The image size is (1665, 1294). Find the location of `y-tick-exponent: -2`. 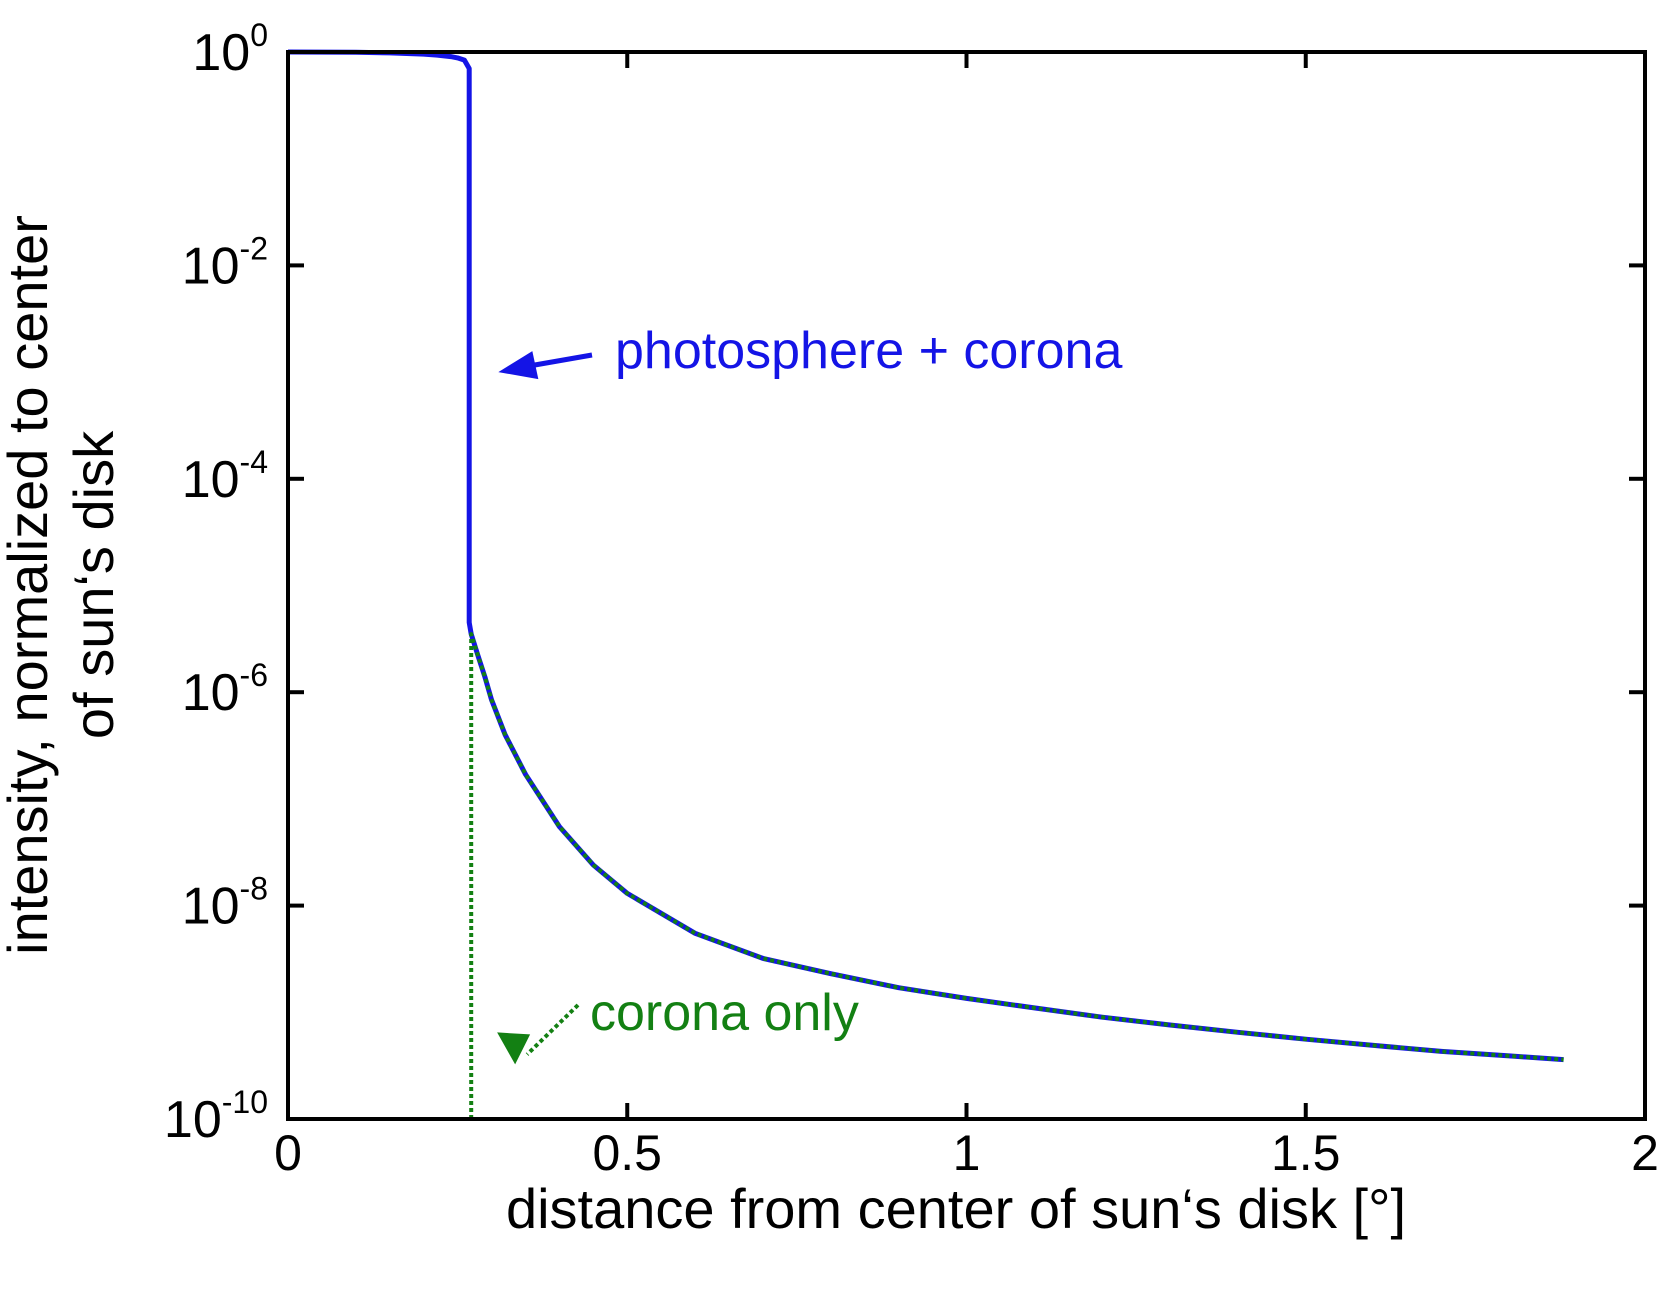

y-tick-exponent: -2 is located at coordinates (254, 248).